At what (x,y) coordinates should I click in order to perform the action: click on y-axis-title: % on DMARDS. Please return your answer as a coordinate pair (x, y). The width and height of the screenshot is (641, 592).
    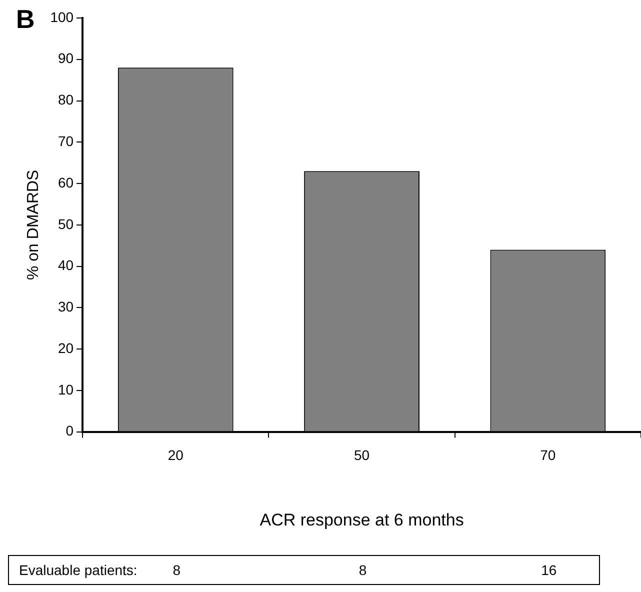
    Looking at the image, I should click on (33, 225).